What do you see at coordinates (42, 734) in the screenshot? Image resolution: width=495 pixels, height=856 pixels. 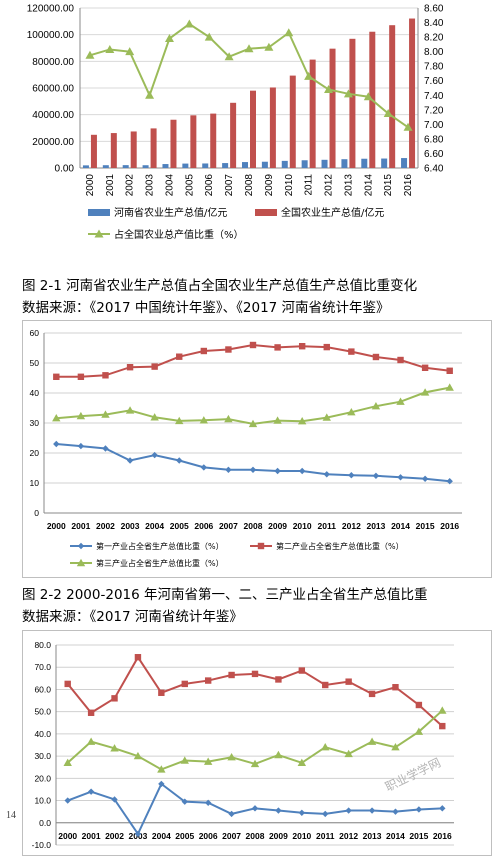 I see `y-tick-label: 40.0` at bounding box center [42, 734].